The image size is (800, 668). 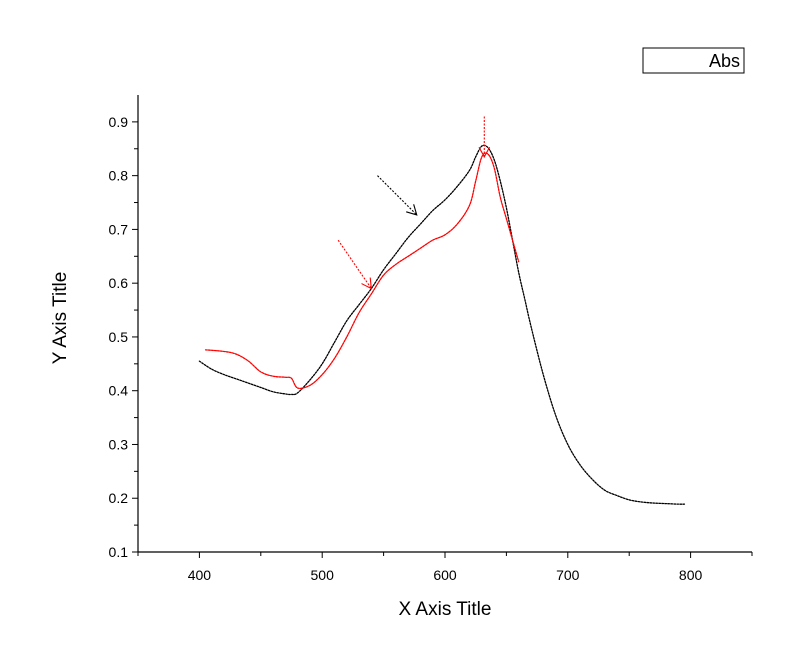 What do you see at coordinates (323, 575) in the screenshot?
I see `x-tick-label: 500` at bounding box center [323, 575].